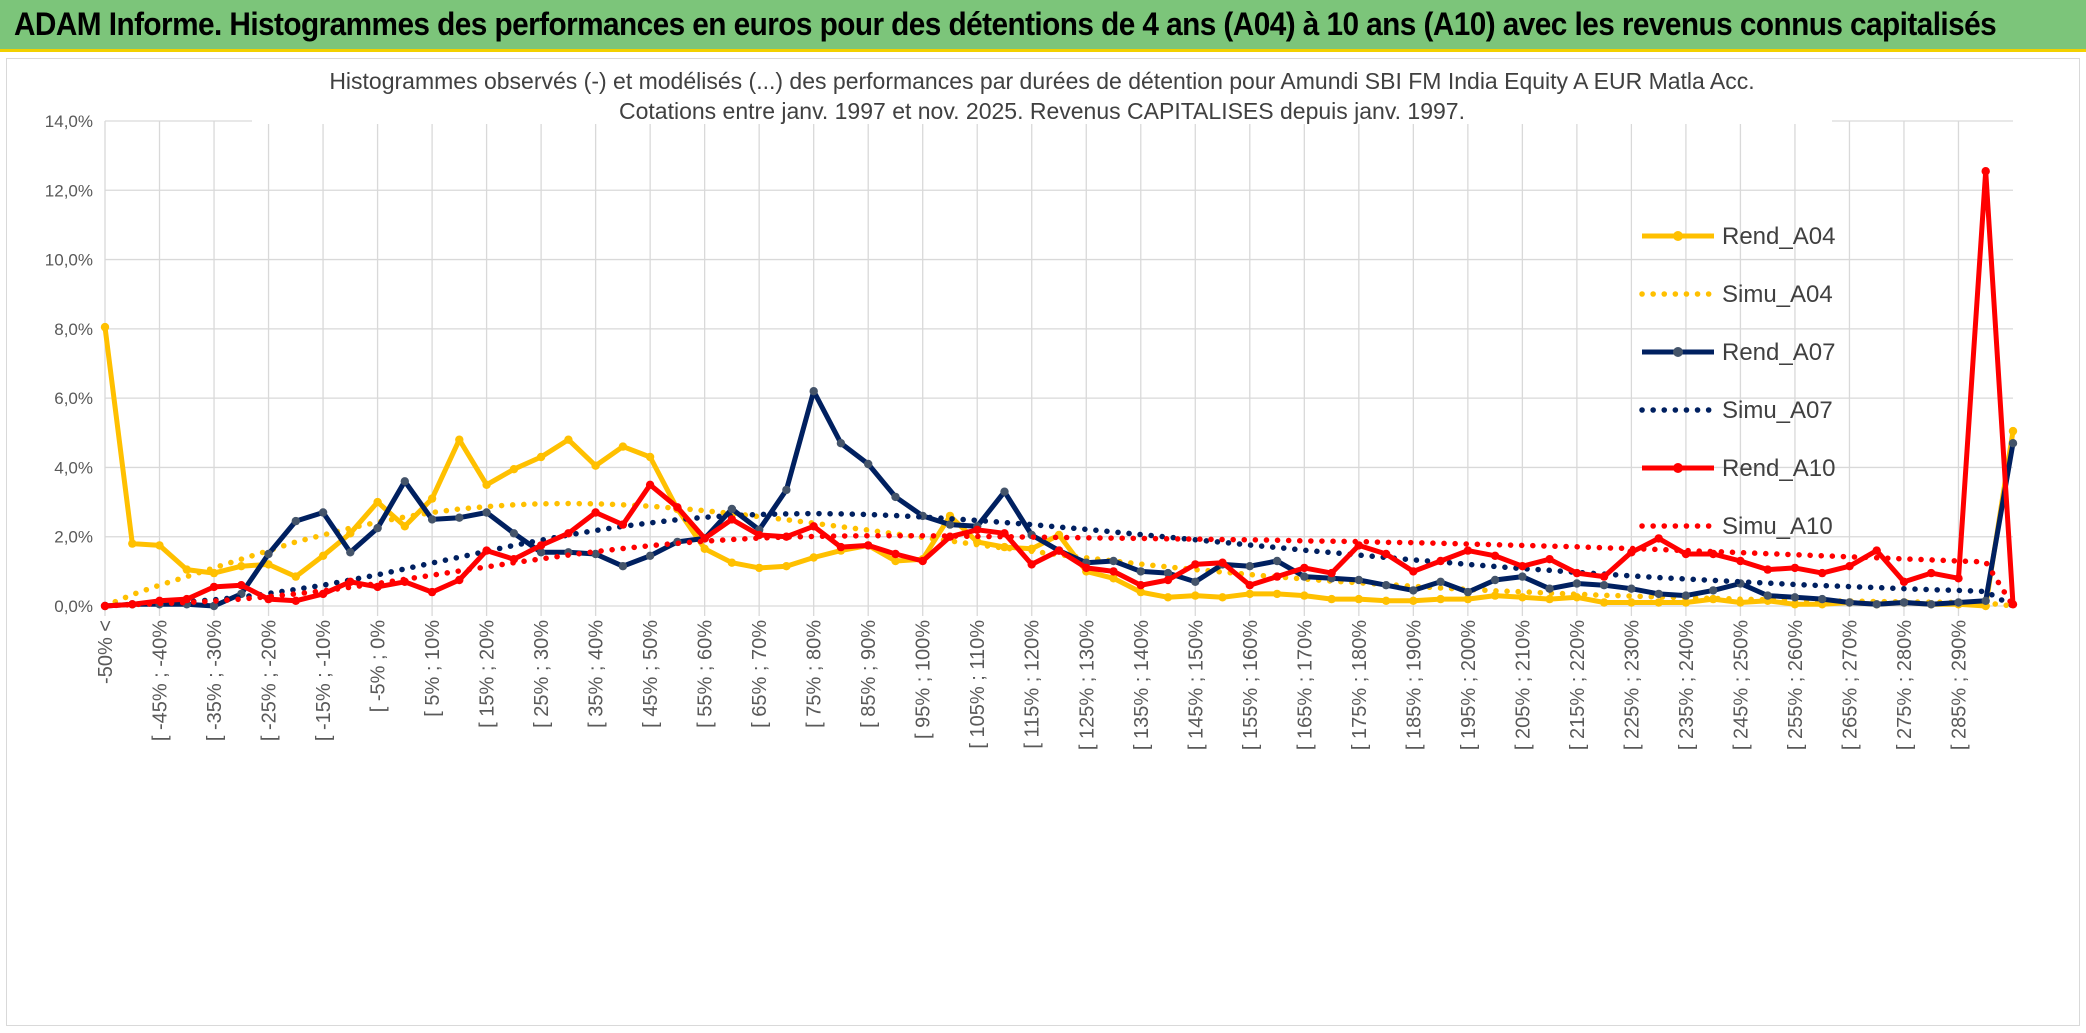 The width and height of the screenshot is (2086, 1033). What do you see at coordinates (1632, 685) in the screenshot?
I see `x-tick-label: [ 225% ; 230%` at bounding box center [1632, 685].